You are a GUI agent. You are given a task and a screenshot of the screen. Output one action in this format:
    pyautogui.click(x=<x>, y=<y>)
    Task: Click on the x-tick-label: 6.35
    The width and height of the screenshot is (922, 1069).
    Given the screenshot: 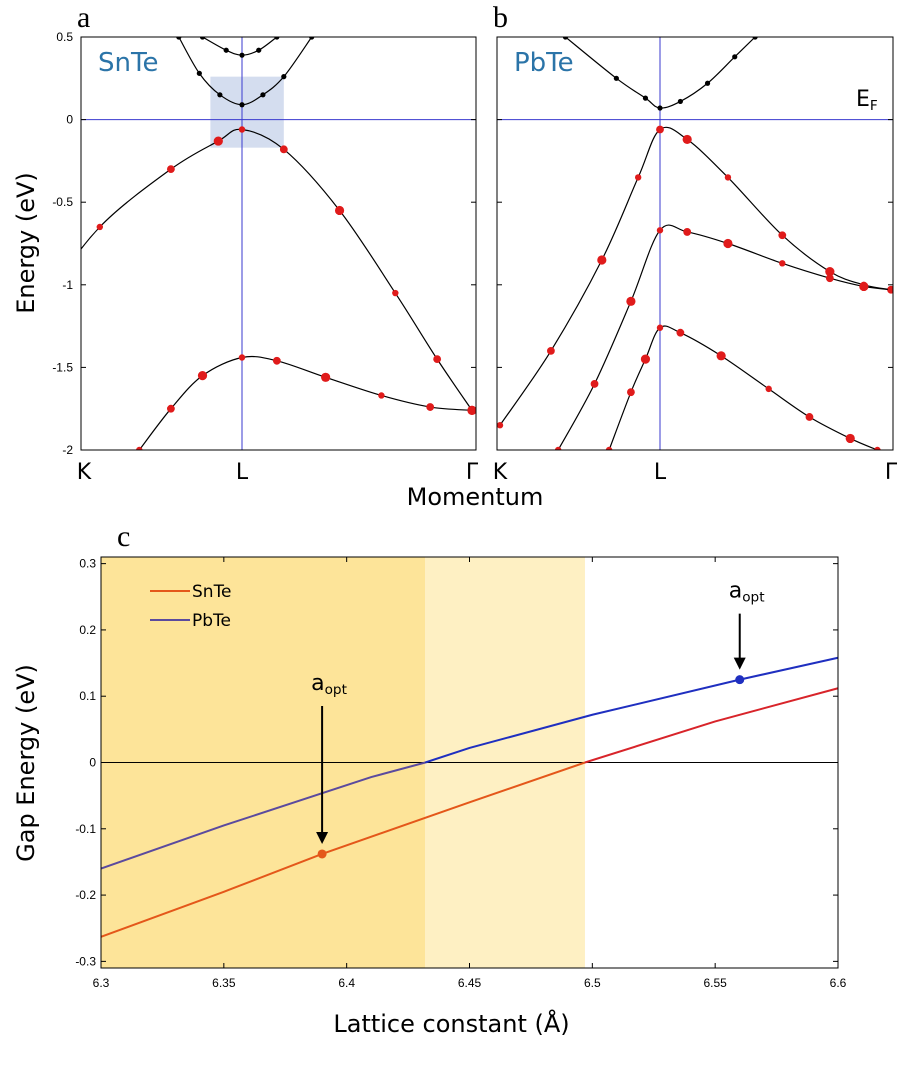 What is the action you would take?
    pyautogui.click(x=224, y=983)
    